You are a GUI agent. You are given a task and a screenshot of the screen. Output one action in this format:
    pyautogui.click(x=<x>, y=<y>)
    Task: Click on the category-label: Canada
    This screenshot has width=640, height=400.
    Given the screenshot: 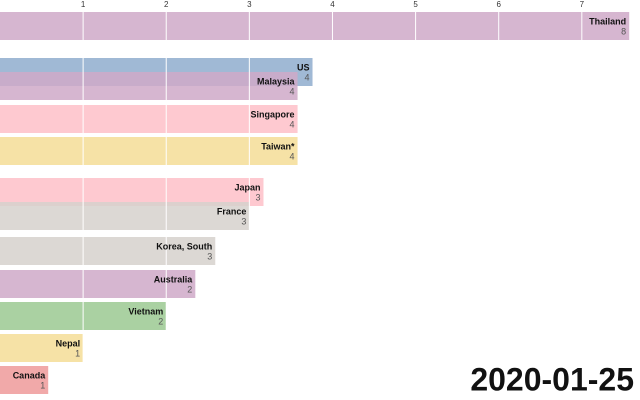 What is the action you would take?
    pyautogui.click(x=30, y=375)
    